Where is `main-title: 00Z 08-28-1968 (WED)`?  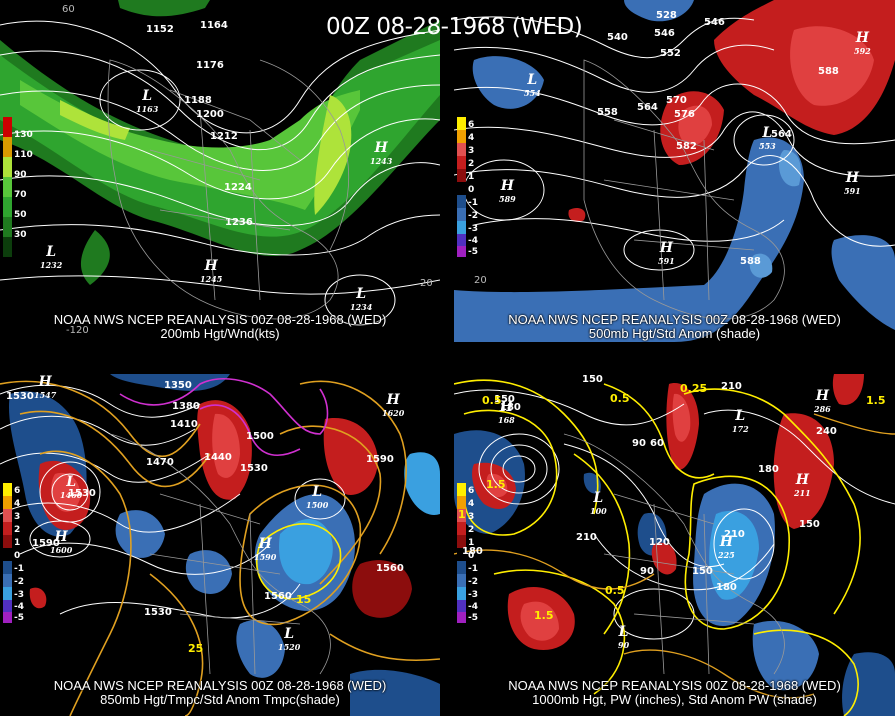 main-title: 00Z 08-28-1968 (WED) is located at coordinates (454, 27).